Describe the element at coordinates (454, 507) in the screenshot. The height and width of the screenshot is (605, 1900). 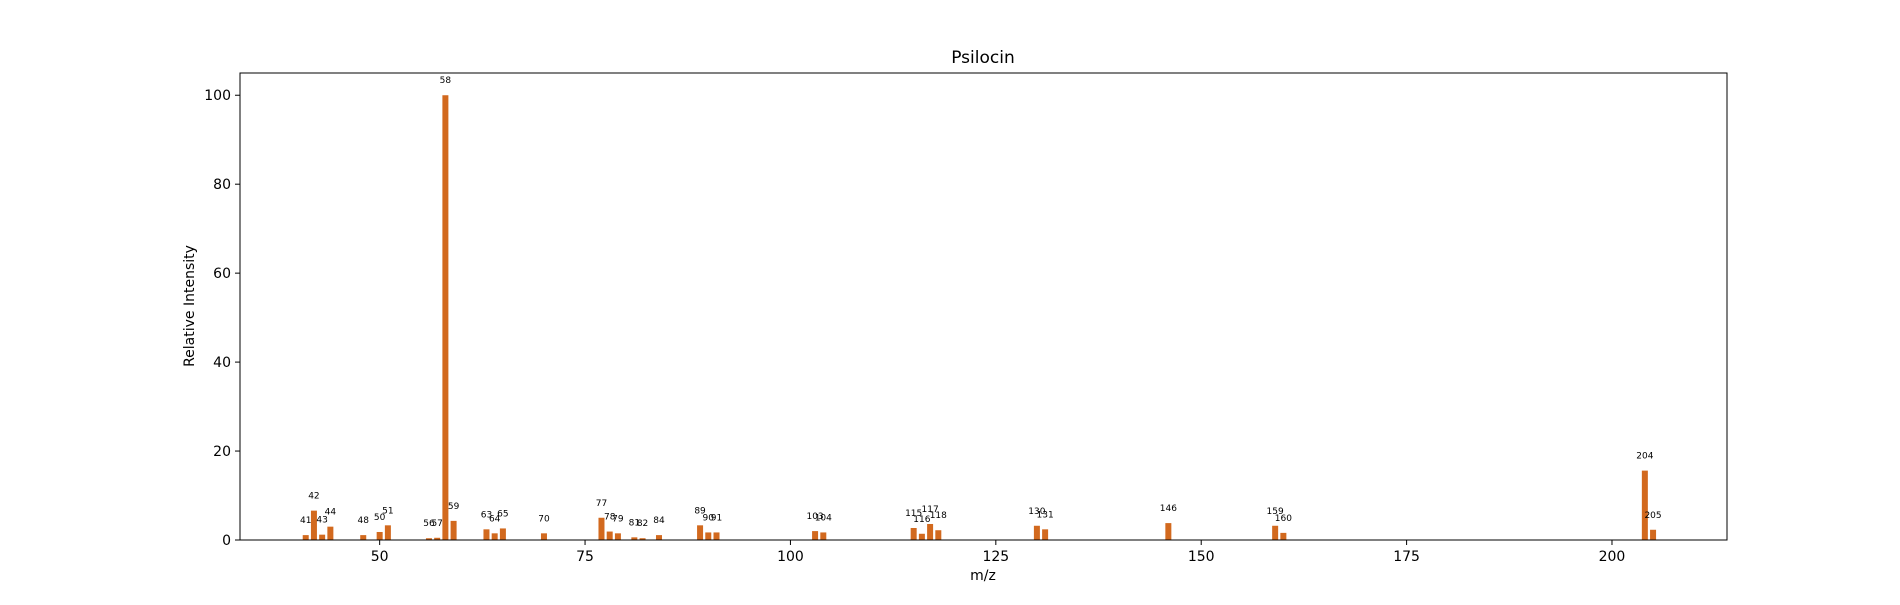
I see `data-label-mz-59: 59` at that location.